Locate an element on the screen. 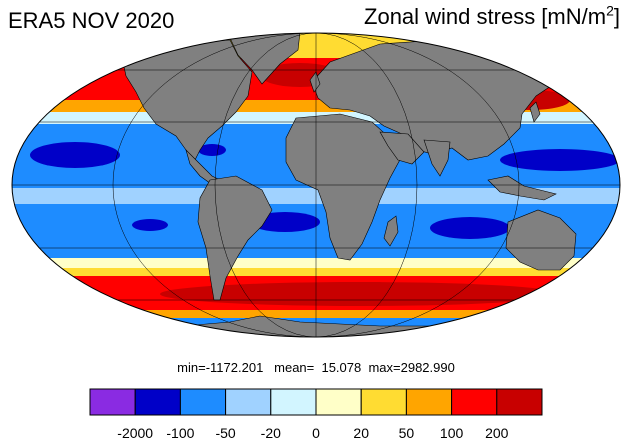 This screenshot has width=632, height=444. colorbar-label: 20 is located at coordinates (361, 433).